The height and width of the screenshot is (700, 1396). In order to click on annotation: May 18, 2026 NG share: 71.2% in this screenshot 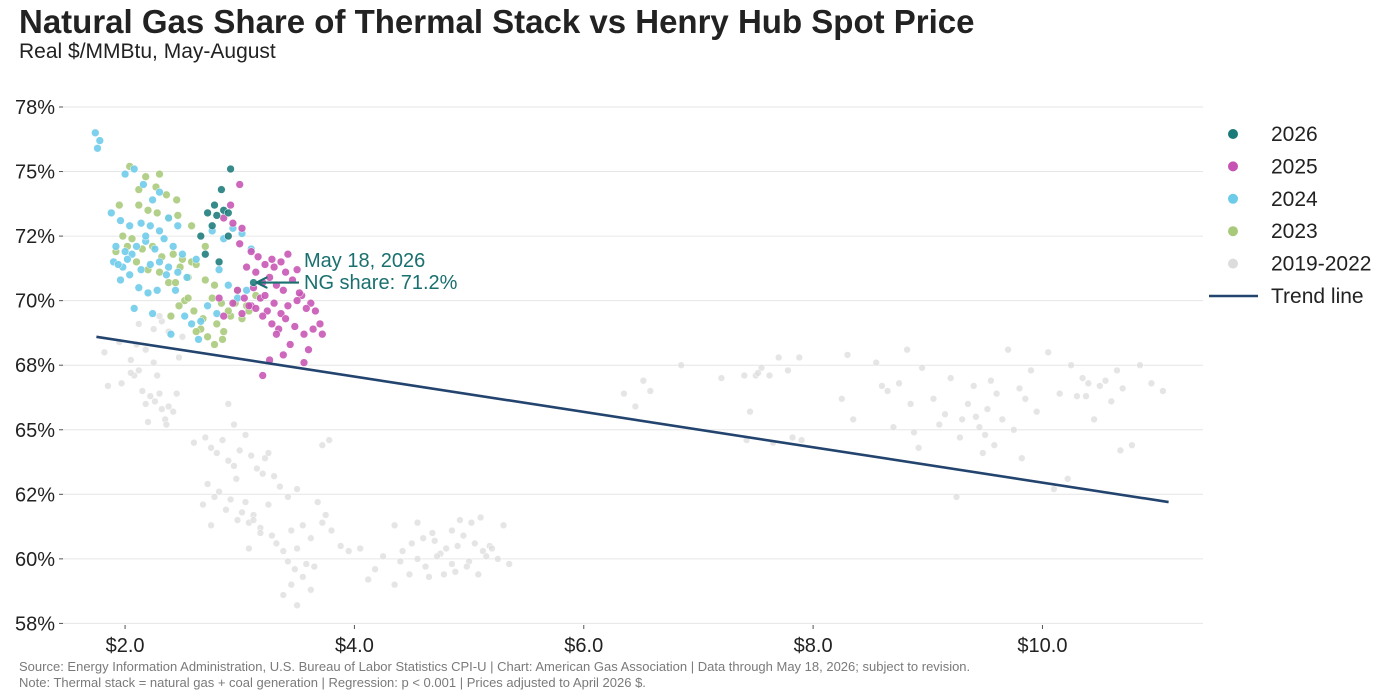, I will do `click(356, 272)`.